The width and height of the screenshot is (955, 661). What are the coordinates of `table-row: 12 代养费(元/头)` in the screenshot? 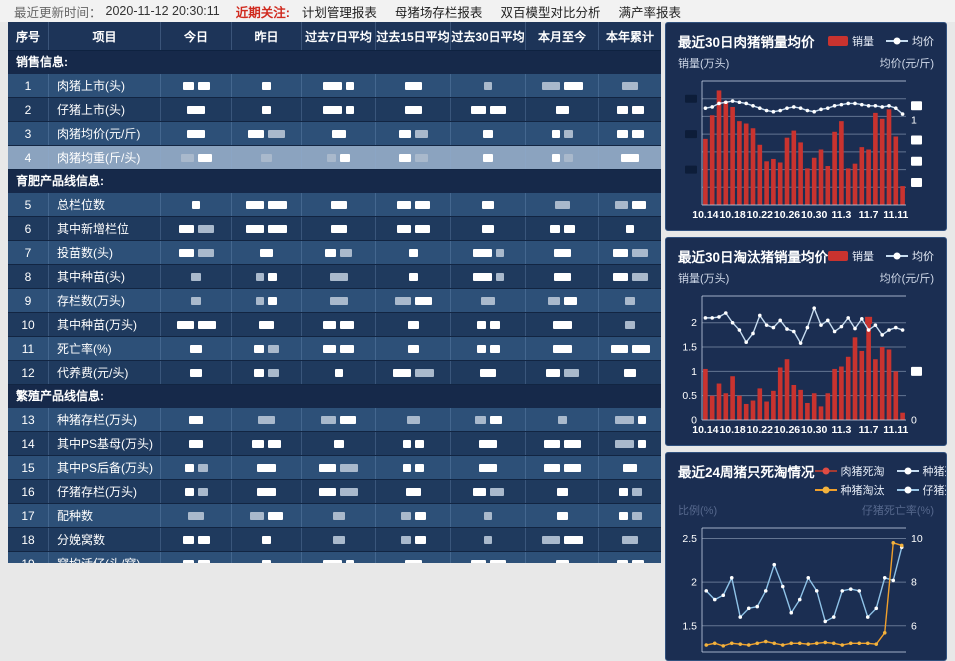 It's located at (334, 373).